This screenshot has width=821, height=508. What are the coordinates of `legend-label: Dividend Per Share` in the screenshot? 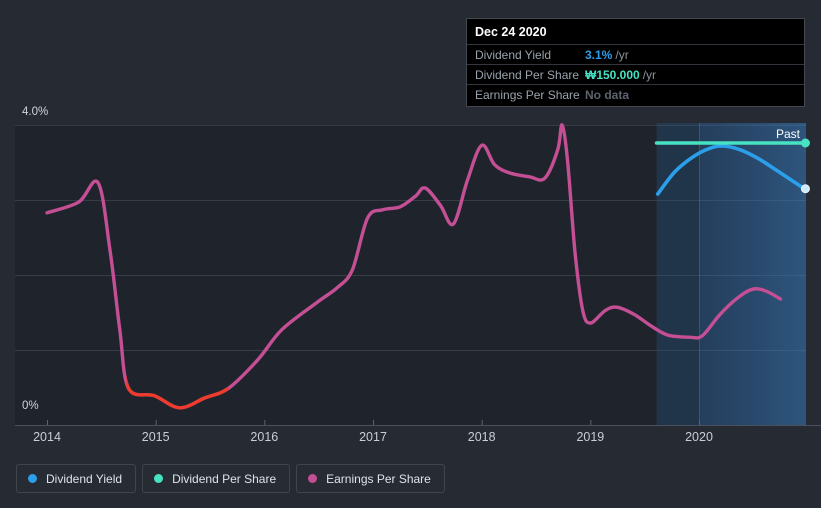 It's located at (224, 478).